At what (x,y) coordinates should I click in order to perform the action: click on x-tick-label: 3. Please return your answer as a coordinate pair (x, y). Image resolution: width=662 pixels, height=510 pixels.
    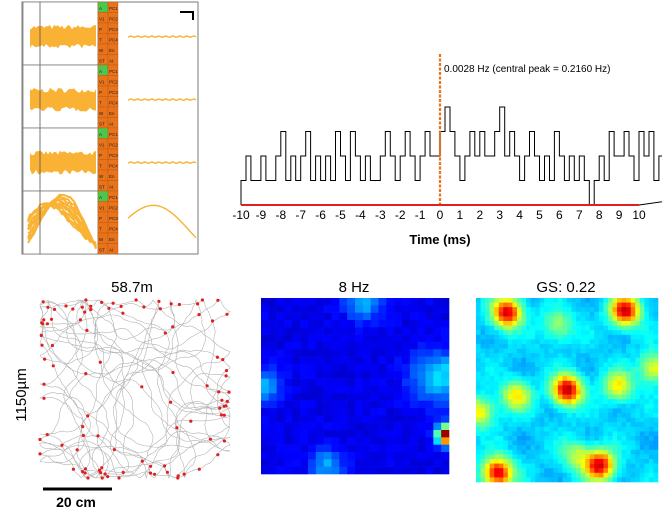
    Looking at the image, I should click on (499, 215).